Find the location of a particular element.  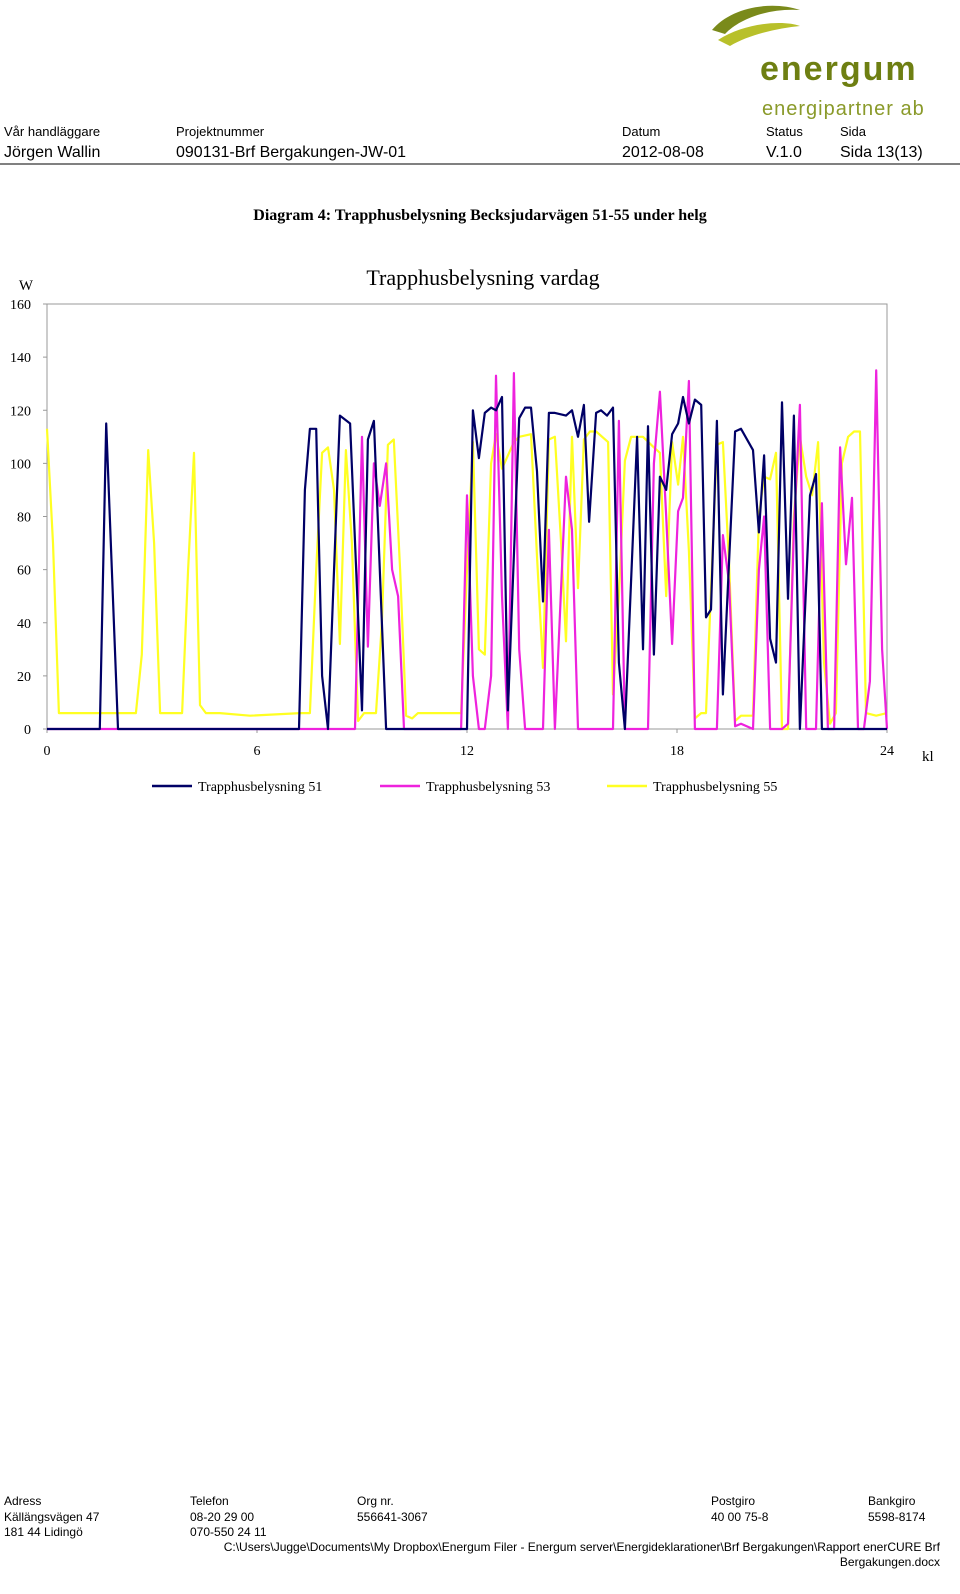

footer-text: 070-550 24 11 is located at coordinates (228, 1532).